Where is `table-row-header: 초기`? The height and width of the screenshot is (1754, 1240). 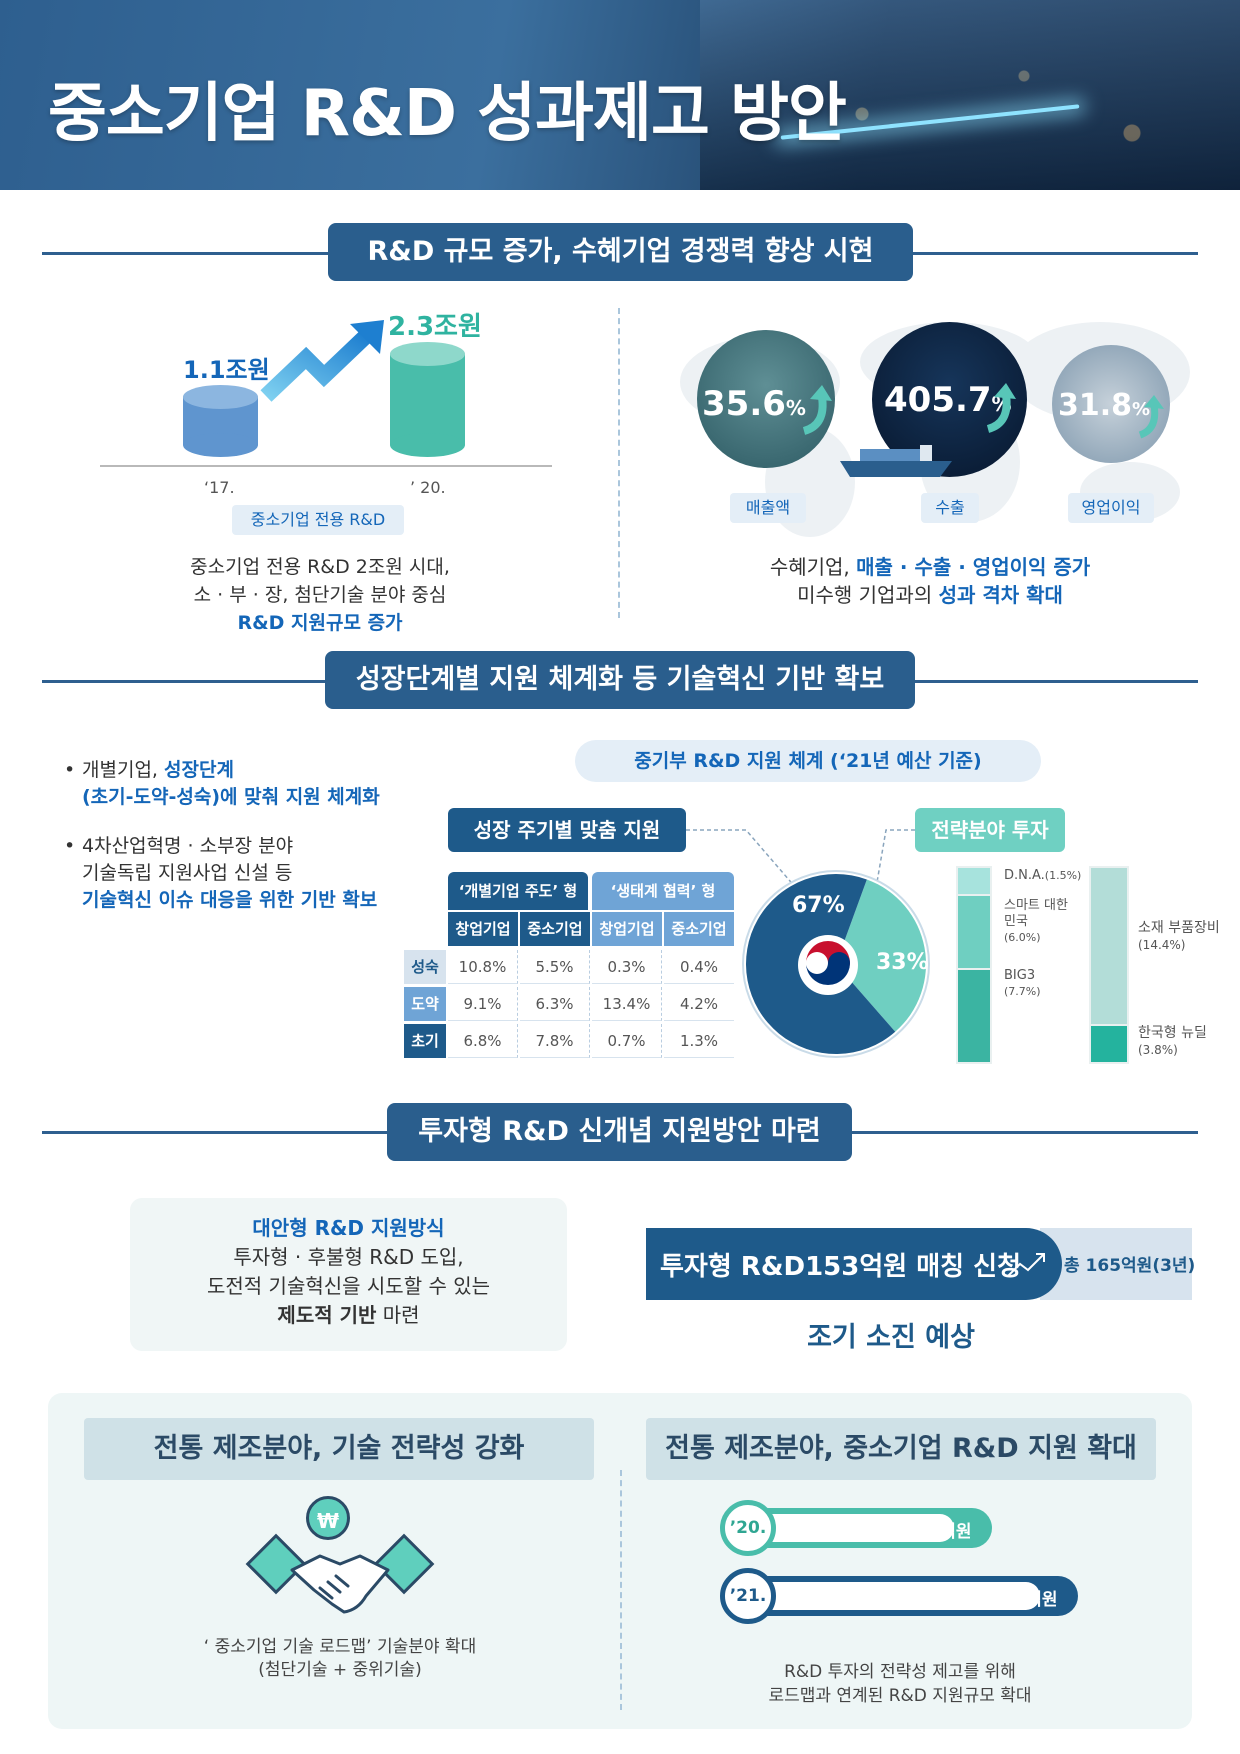 table-row-header: 초기 is located at coordinates (425, 1041).